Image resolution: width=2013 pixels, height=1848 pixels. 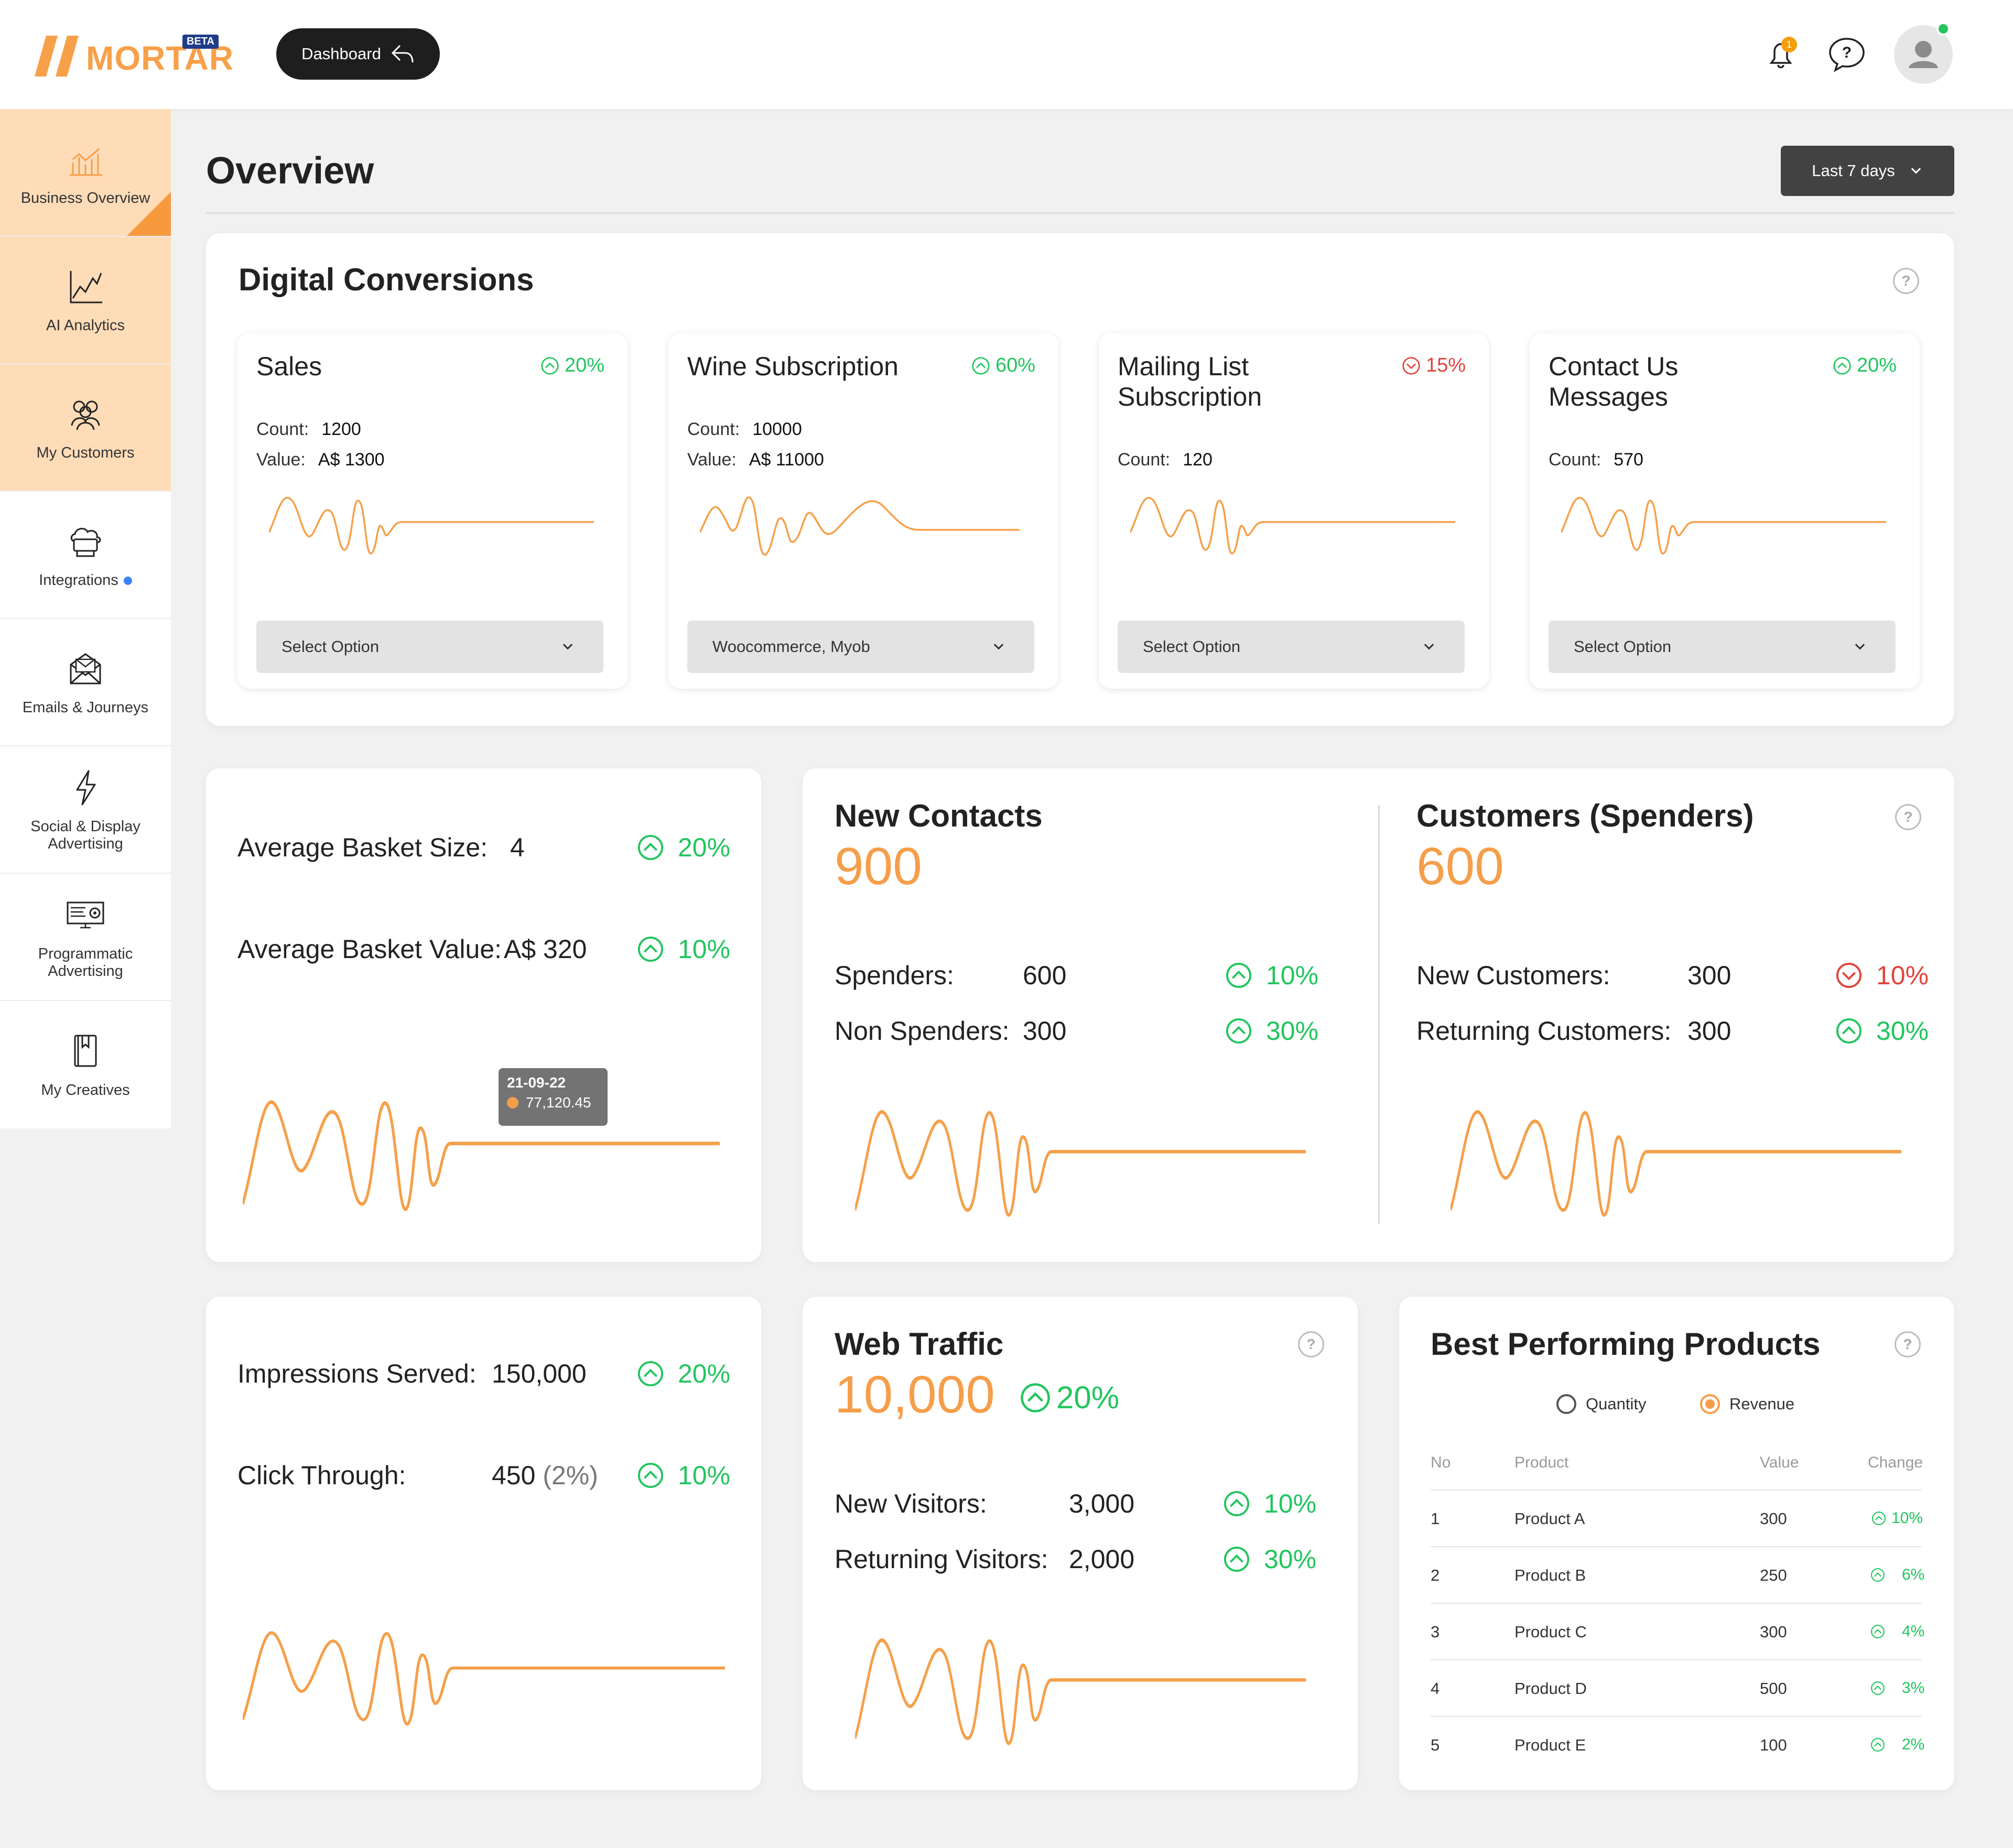 I want to click on web-traffic-title: Web Traffic, so click(x=919, y=1344).